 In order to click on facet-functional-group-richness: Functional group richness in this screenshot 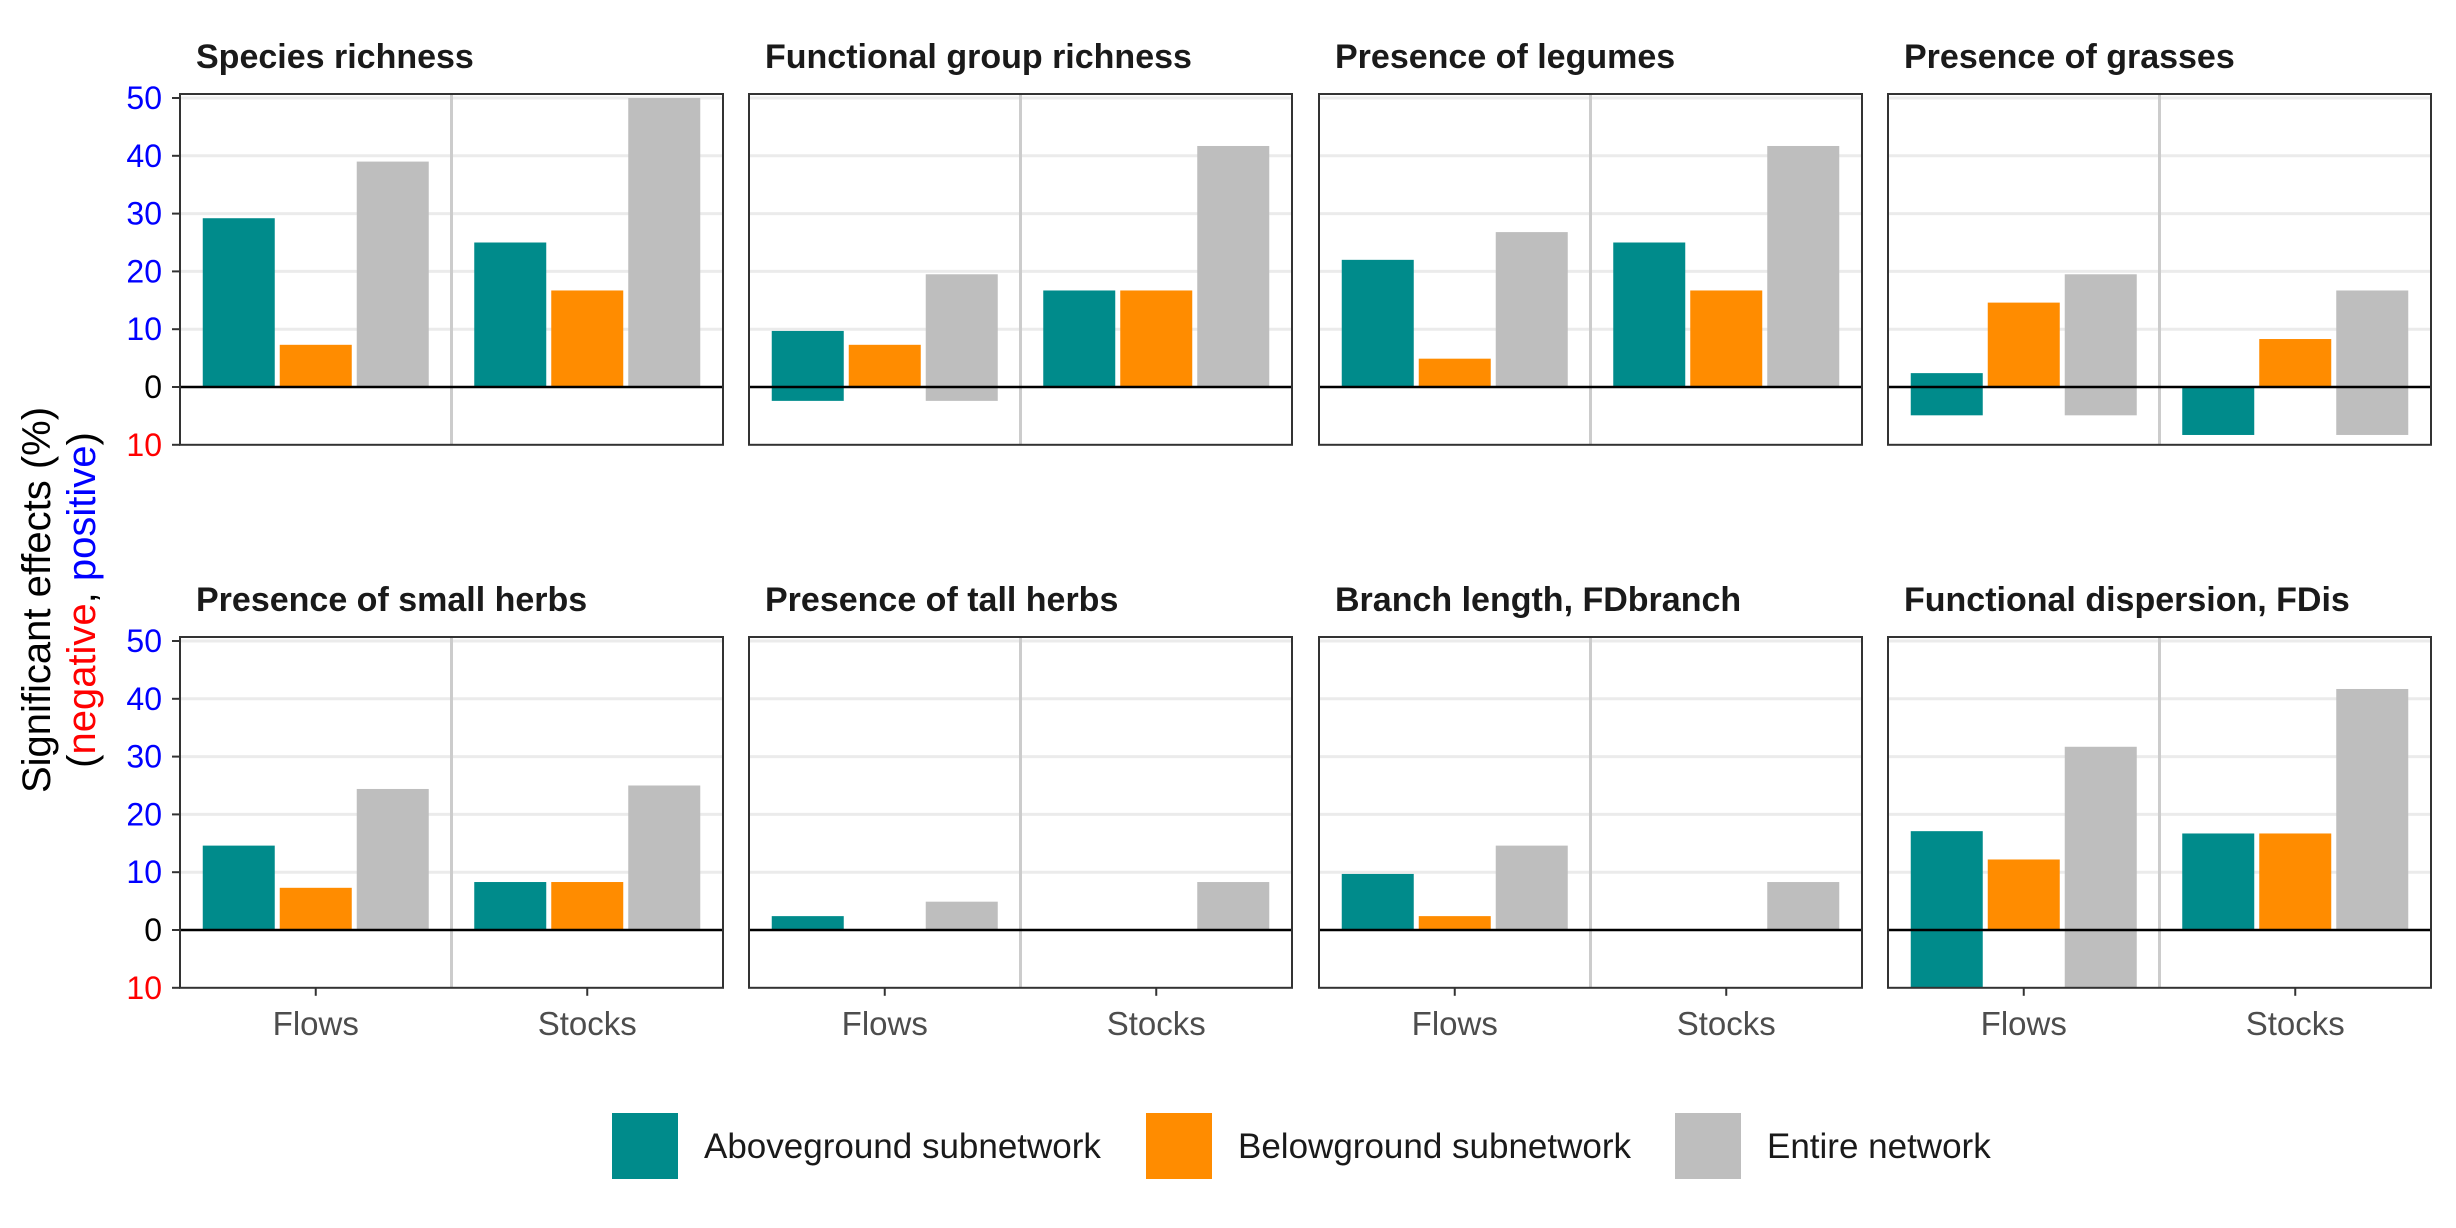, I will do `click(1020, 242)`.